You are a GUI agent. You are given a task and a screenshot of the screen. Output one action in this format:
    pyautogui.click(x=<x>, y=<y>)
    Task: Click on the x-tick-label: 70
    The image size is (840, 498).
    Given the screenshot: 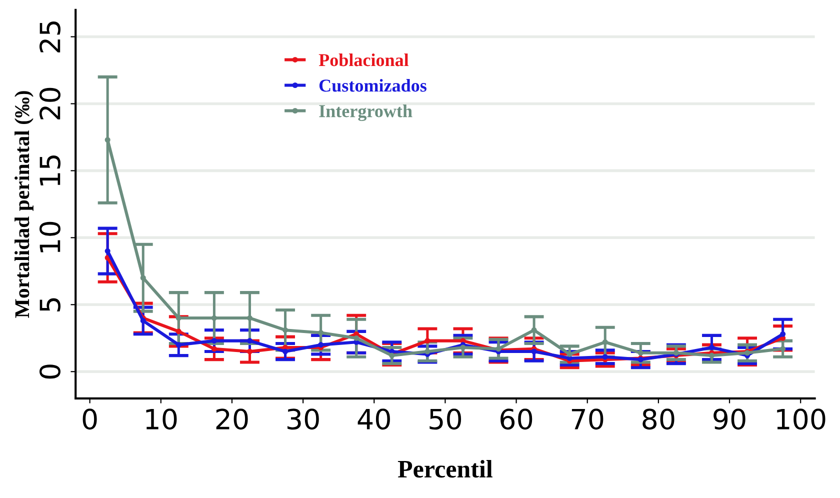 What is the action you would take?
    pyautogui.click(x=588, y=419)
    